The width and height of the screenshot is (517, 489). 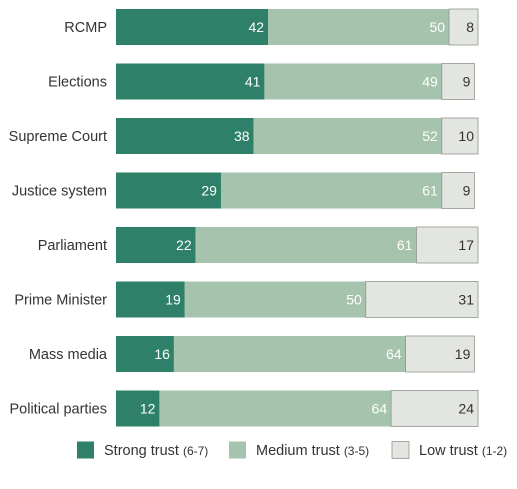 I want to click on bar-row: Political parties 12 64 24, so click(x=244, y=408).